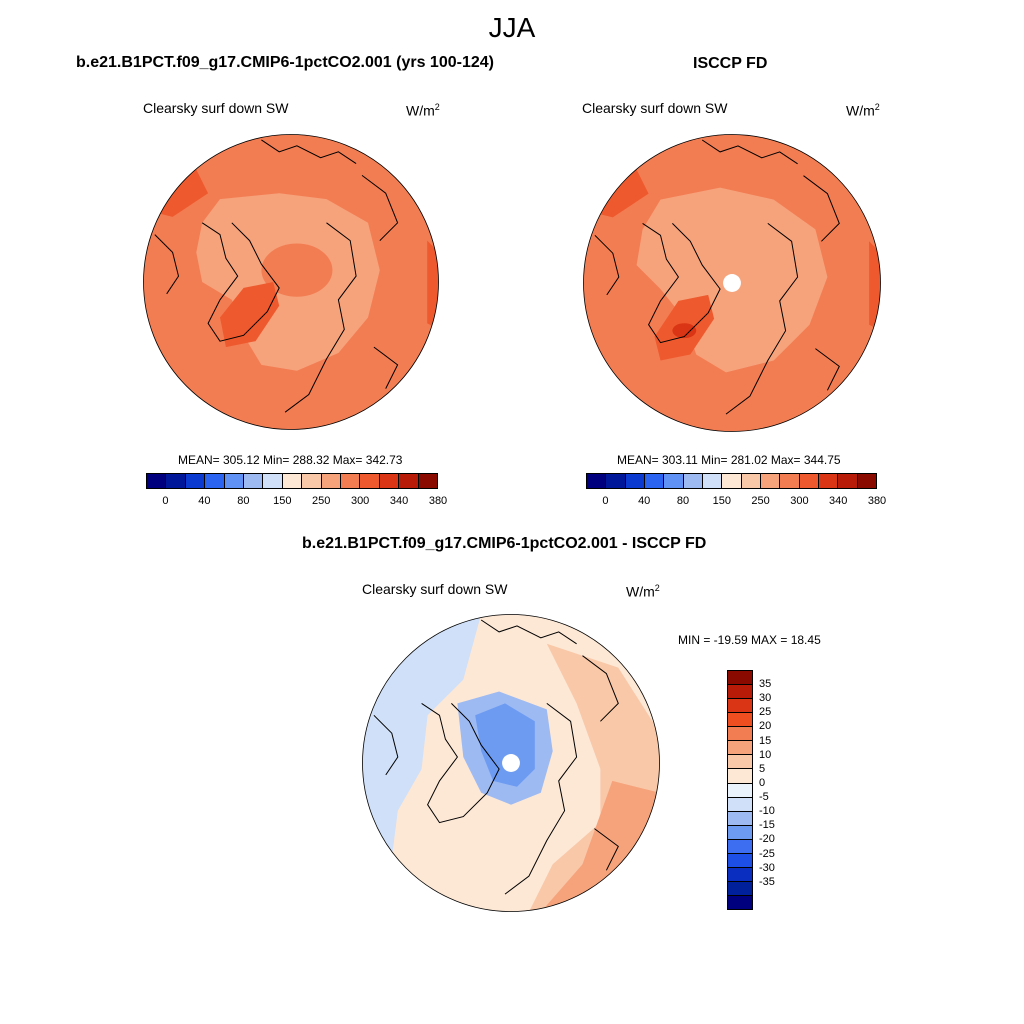  What do you see at coordinates (767, 839) in the screenshot?
I see `colorbar-tick-label: -20` at bounding box center [767, 839].